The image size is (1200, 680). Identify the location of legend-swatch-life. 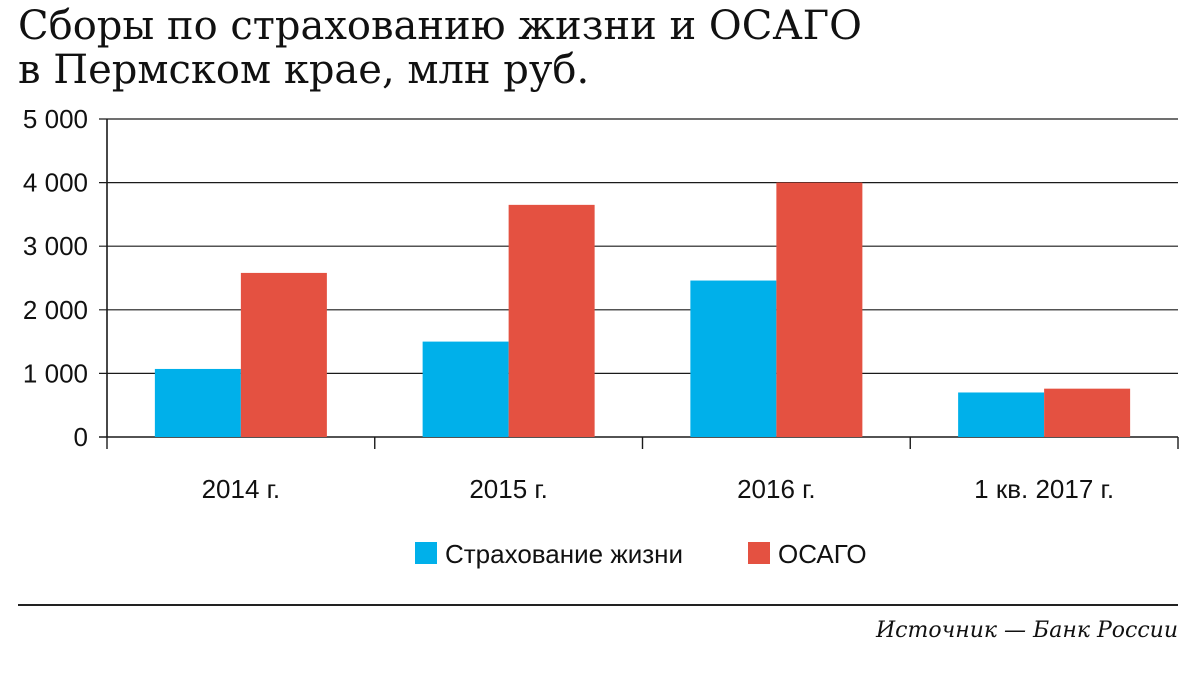
(426, 553).